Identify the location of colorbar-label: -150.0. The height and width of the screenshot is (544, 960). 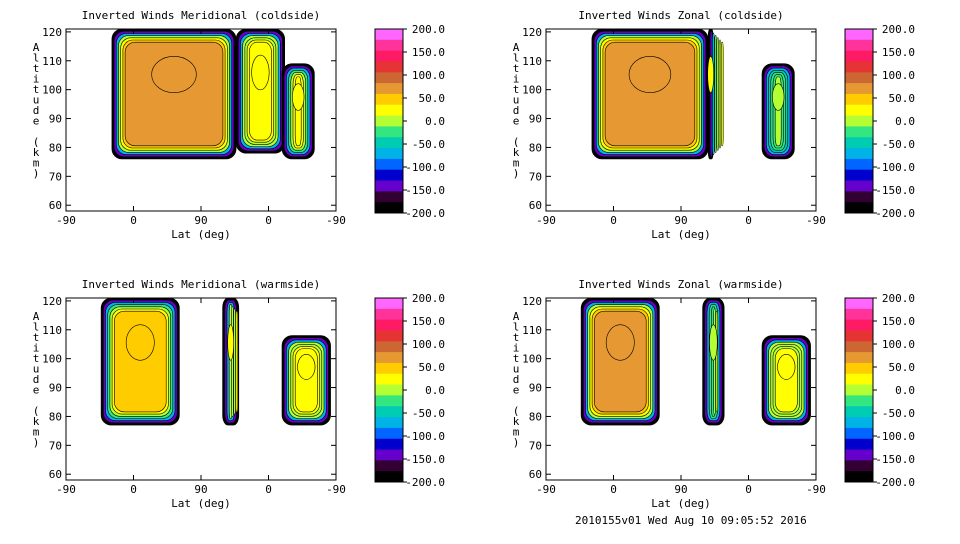
(425, 190).